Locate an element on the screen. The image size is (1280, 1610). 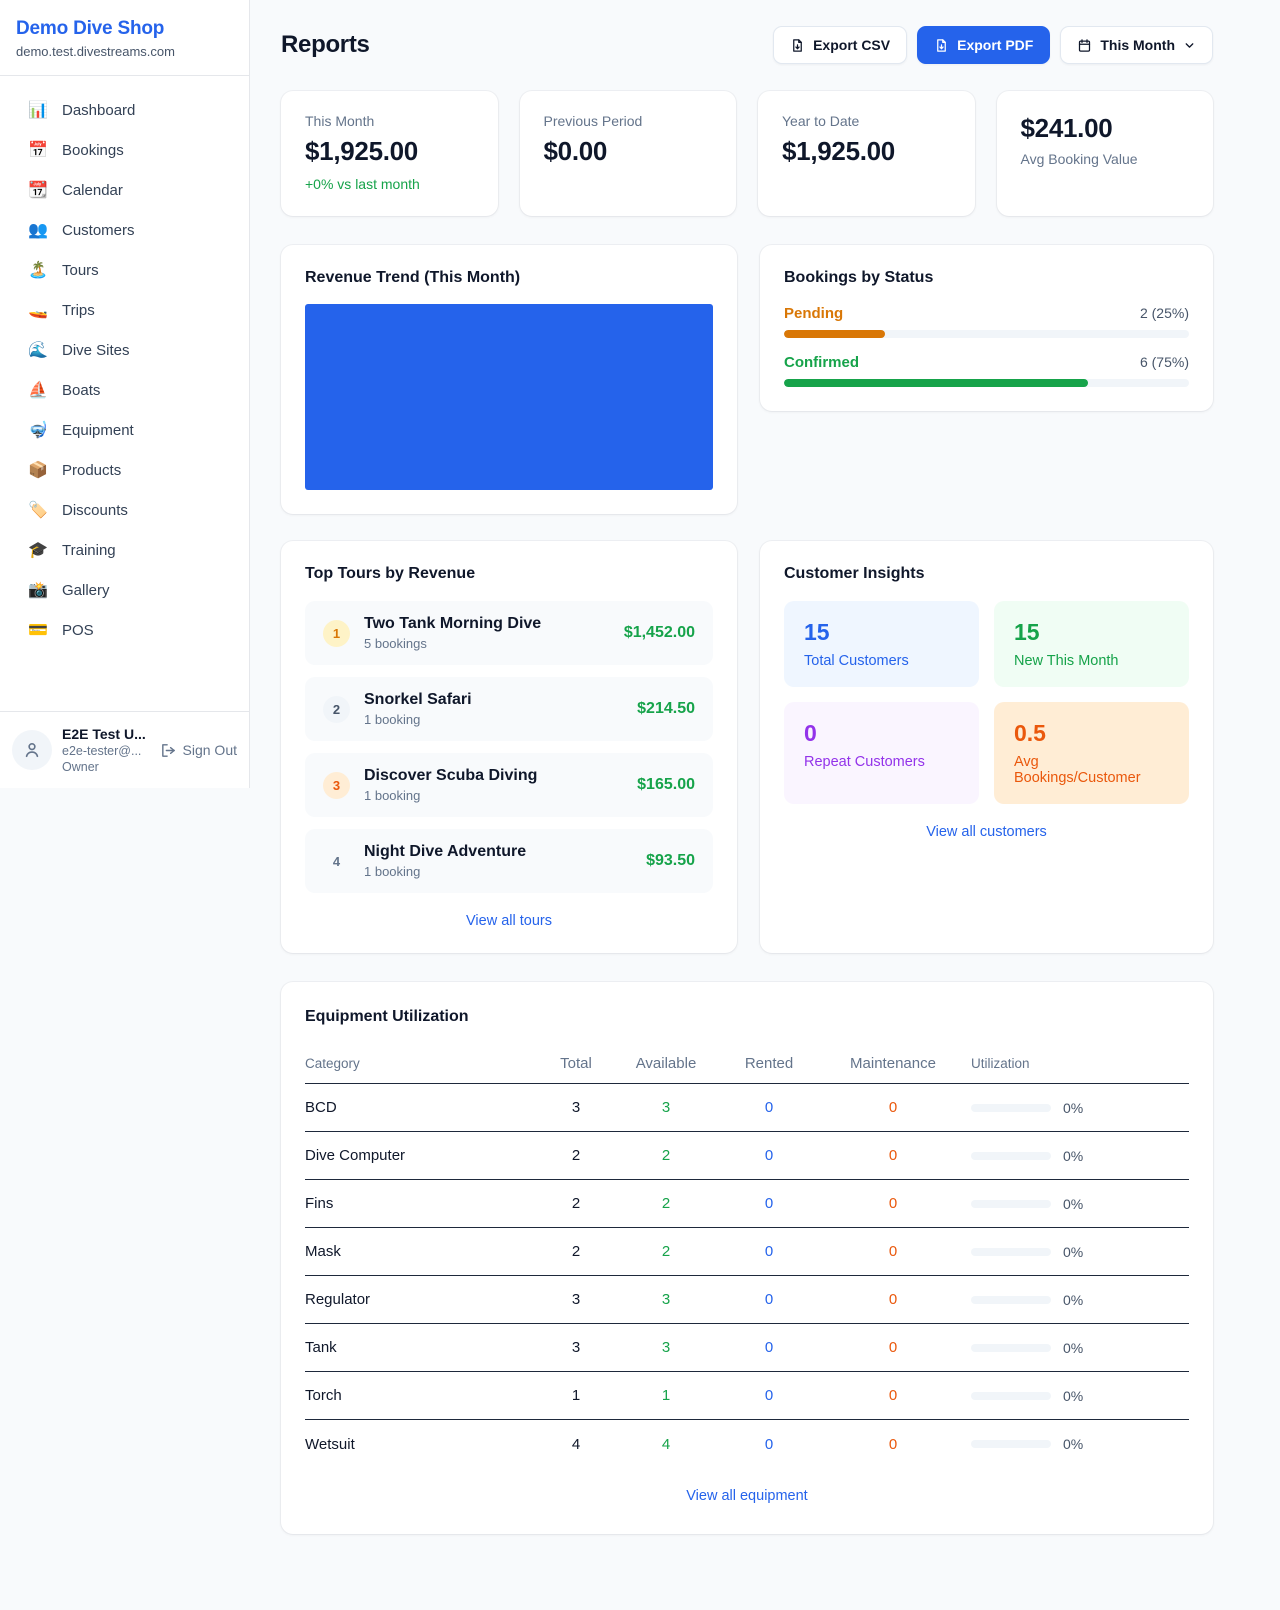
sidebar-item-trips: 🚤 Trips is located at coordinates (124, 310).